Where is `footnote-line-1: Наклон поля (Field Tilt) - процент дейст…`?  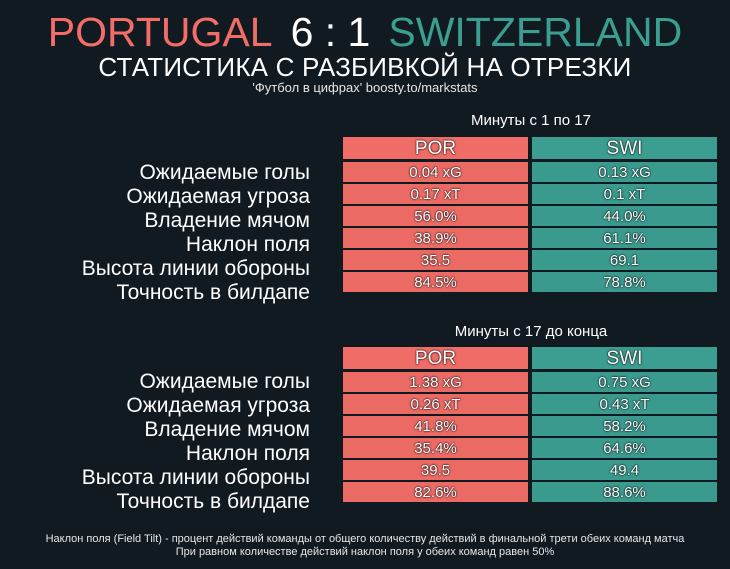 footnote-line-1: Наклон поля (Field Tilt) - процент дейст… is located at coordinates (365, 539).